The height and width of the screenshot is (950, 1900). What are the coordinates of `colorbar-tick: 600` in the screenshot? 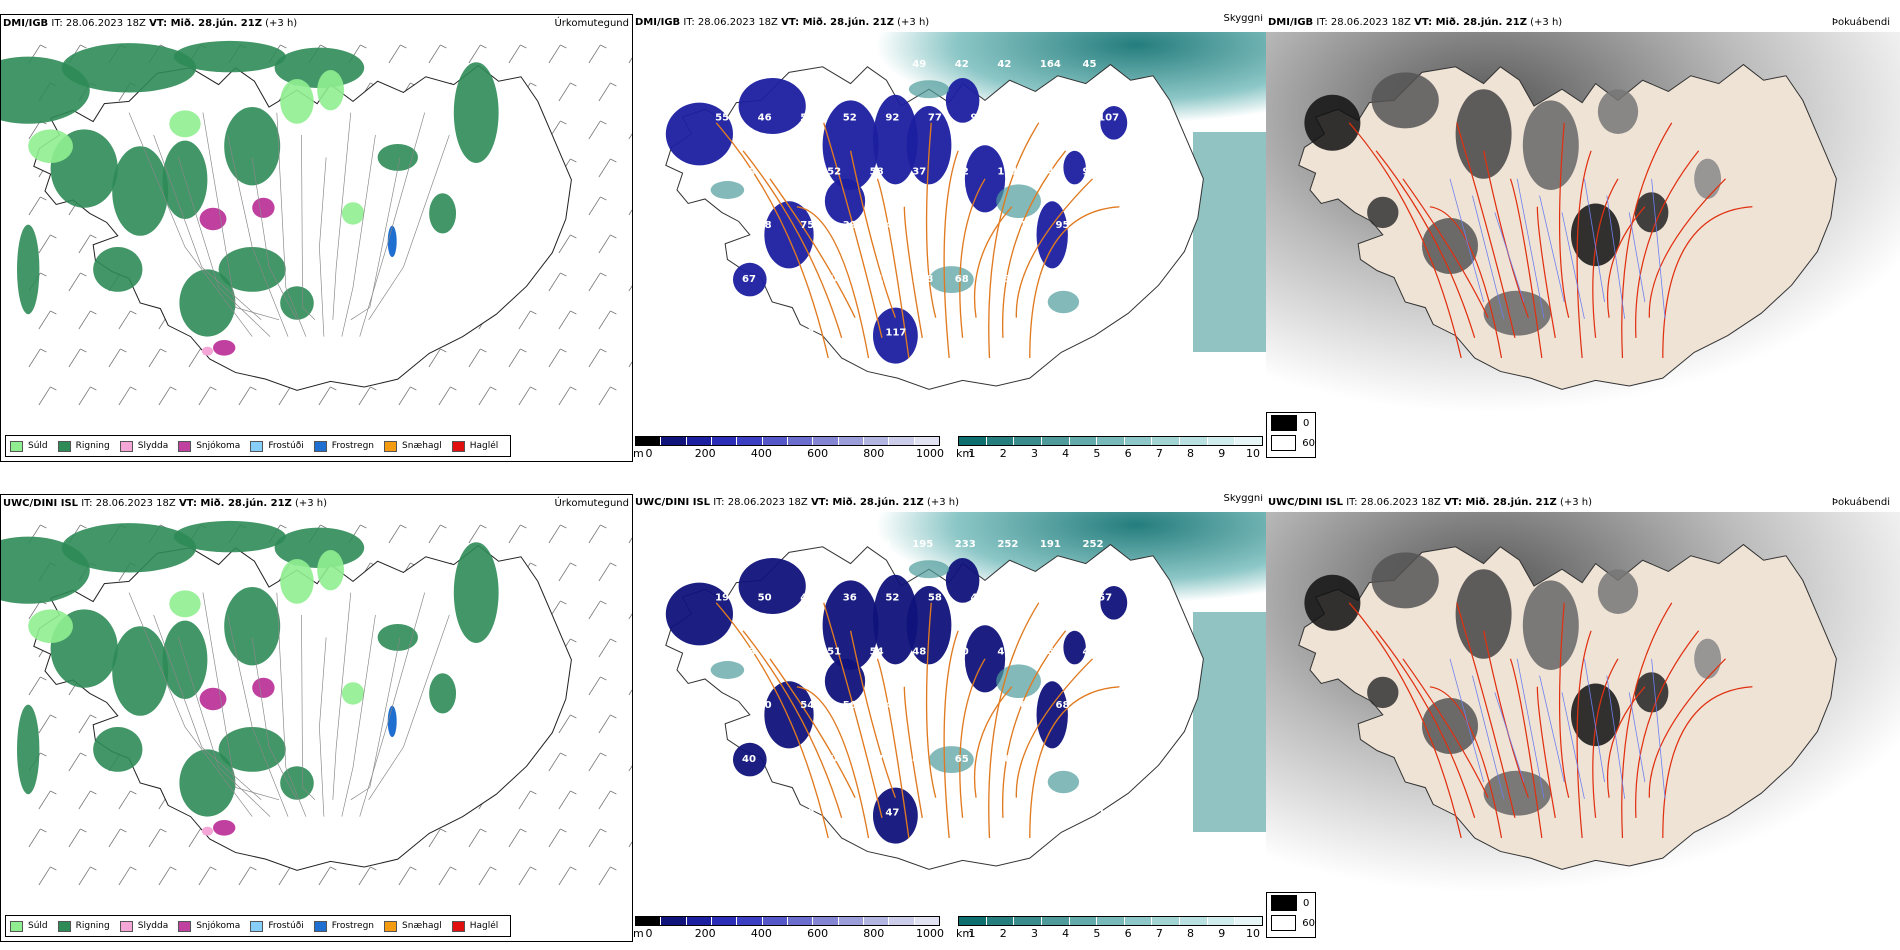 It's located at (818, 933).